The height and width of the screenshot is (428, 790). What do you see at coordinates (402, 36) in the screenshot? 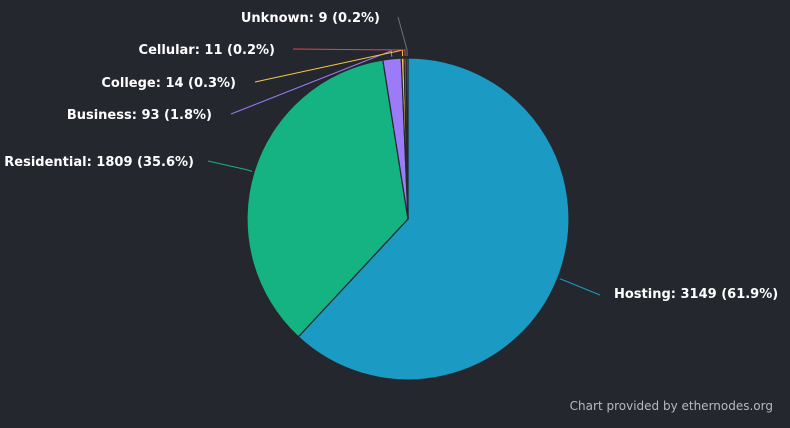
I see `connector-unknown` at bounding box center [402, 36].